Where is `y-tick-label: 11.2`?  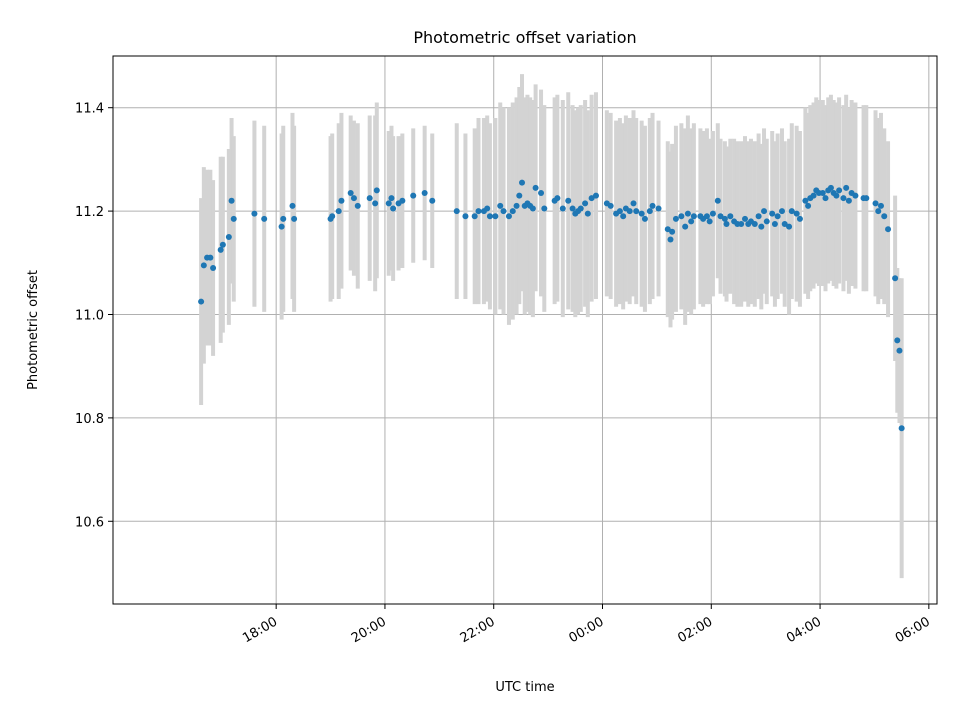 y-tick-label: 11.2 is located at coordinates (89, 212).